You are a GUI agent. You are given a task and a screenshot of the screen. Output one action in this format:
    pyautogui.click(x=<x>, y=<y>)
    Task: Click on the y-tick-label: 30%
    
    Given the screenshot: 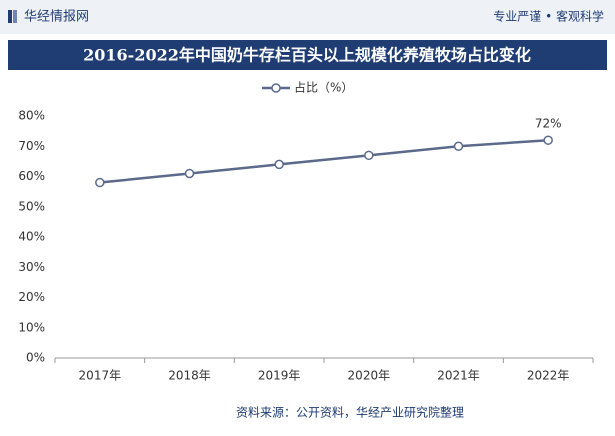 What is the action you would take?
    pyautogui.click(x=31, y=267)
    